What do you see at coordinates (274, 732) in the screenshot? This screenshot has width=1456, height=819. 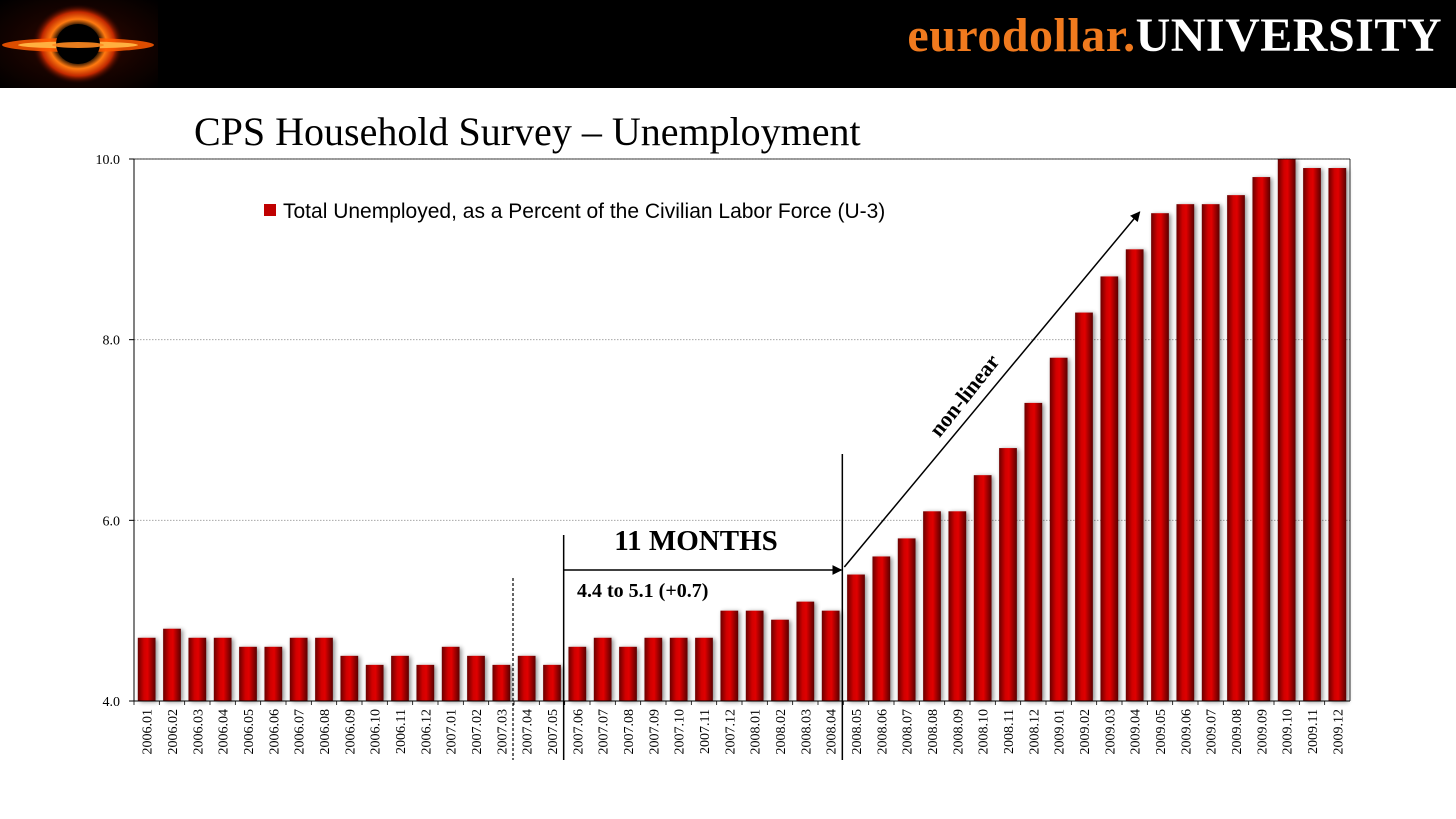 I see `x-tick-label: 2006.06` at bounding box center [274, 732].